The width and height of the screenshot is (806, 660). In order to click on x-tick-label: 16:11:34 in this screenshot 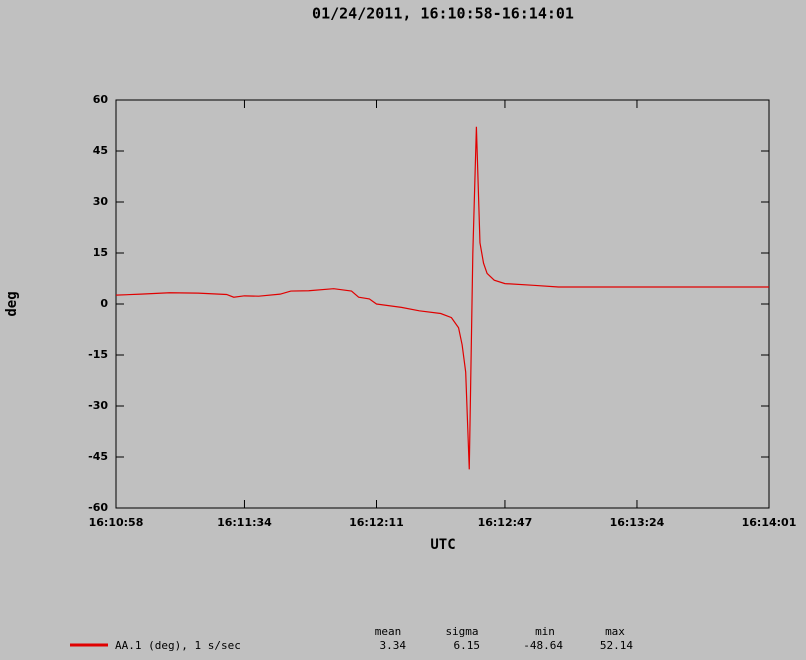, I will do `click(244, 522)`.